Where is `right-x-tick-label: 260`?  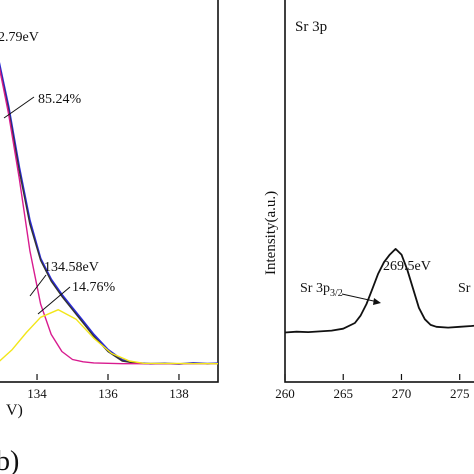
right-x-tick-label: 260 is located at coordinates (285, 393).